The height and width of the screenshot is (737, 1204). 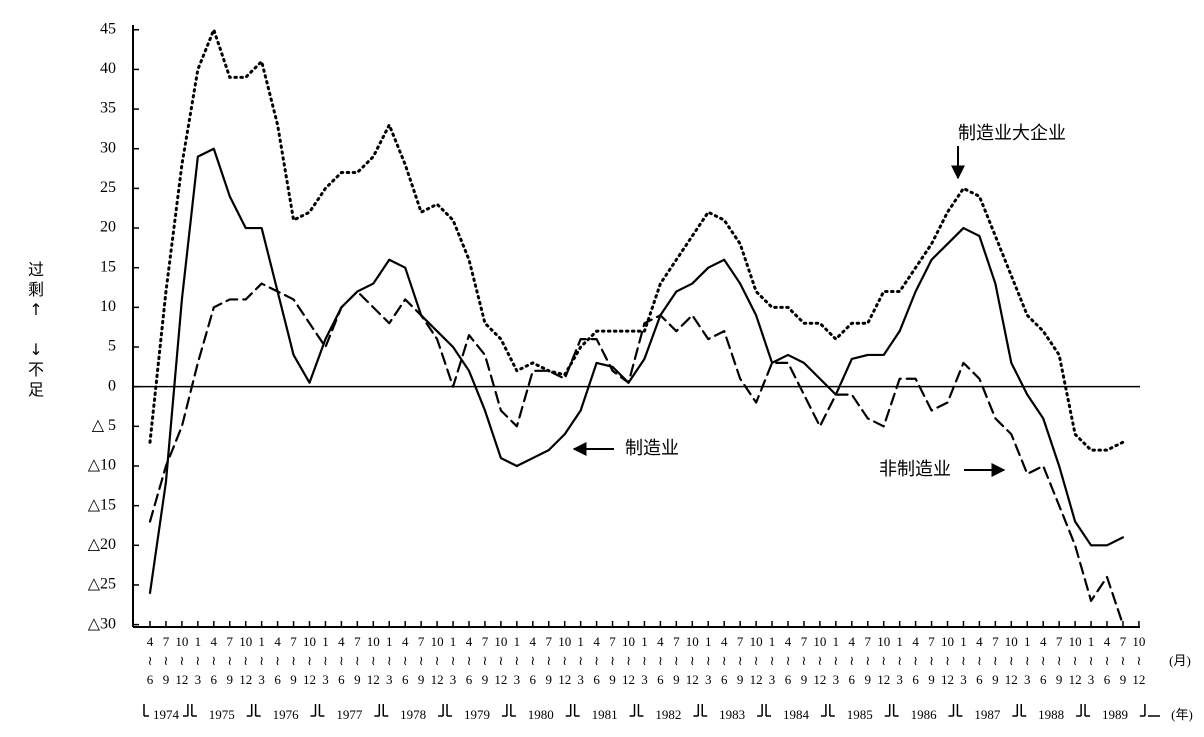 What do you see at coordinates (36, 289) in the screenshot?
I see `y-axis-label: 过剩↑` at bounding box center [36, 289].